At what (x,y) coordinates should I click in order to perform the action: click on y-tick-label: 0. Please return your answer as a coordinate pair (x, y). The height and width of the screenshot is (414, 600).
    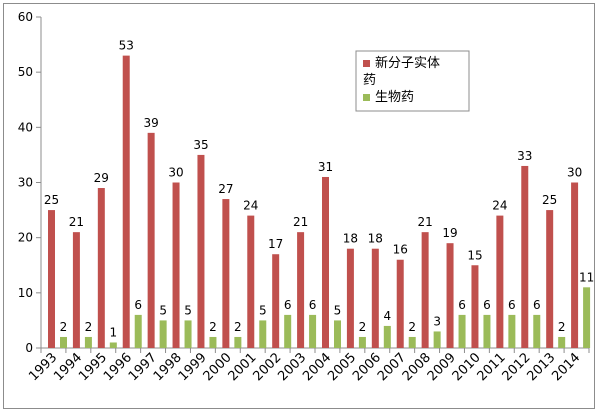
    Looking at the image, I should click on (29, 348).